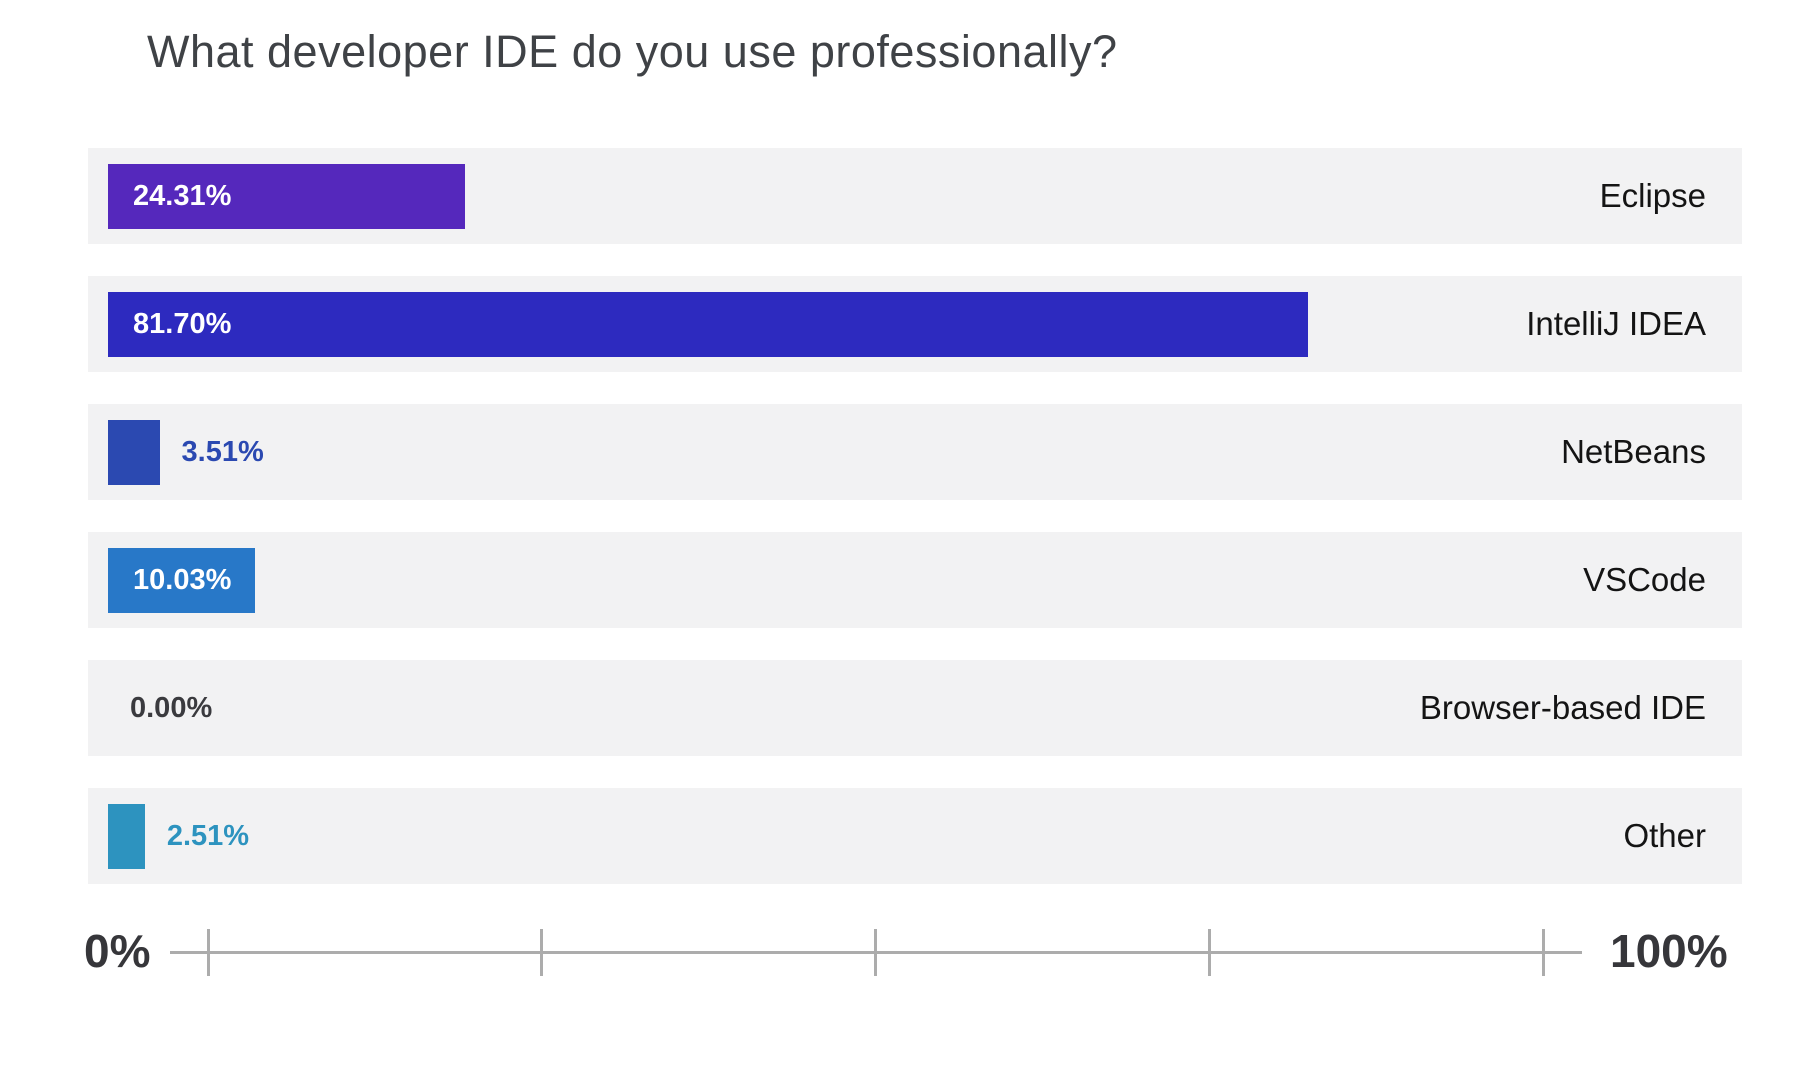 This screenshot has width=1814, height=1072. I want to click on chart-row: 3.51% NetBeans, so click(915, 452).